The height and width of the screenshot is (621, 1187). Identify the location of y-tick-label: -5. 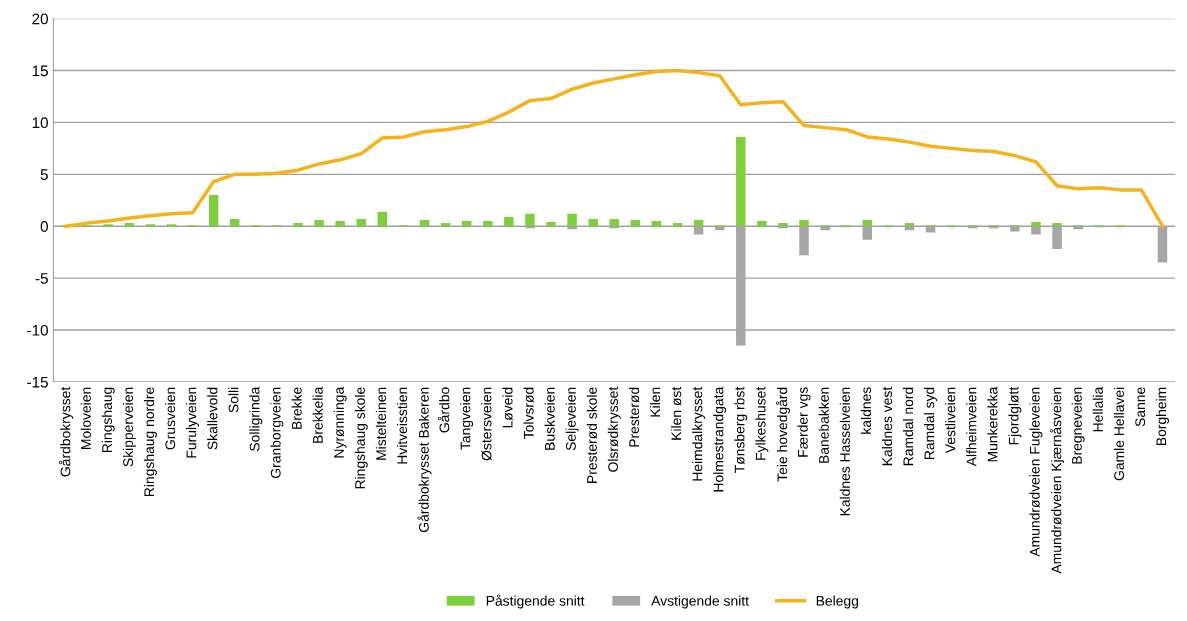
(41, 278).